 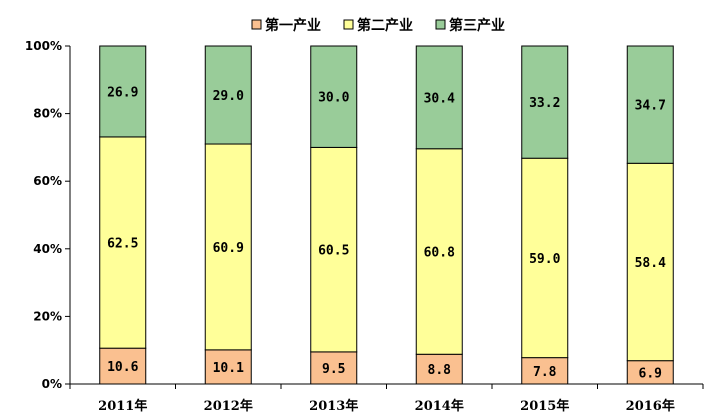 I want to click on data-label: 7.8, so click(x=545, y=372).